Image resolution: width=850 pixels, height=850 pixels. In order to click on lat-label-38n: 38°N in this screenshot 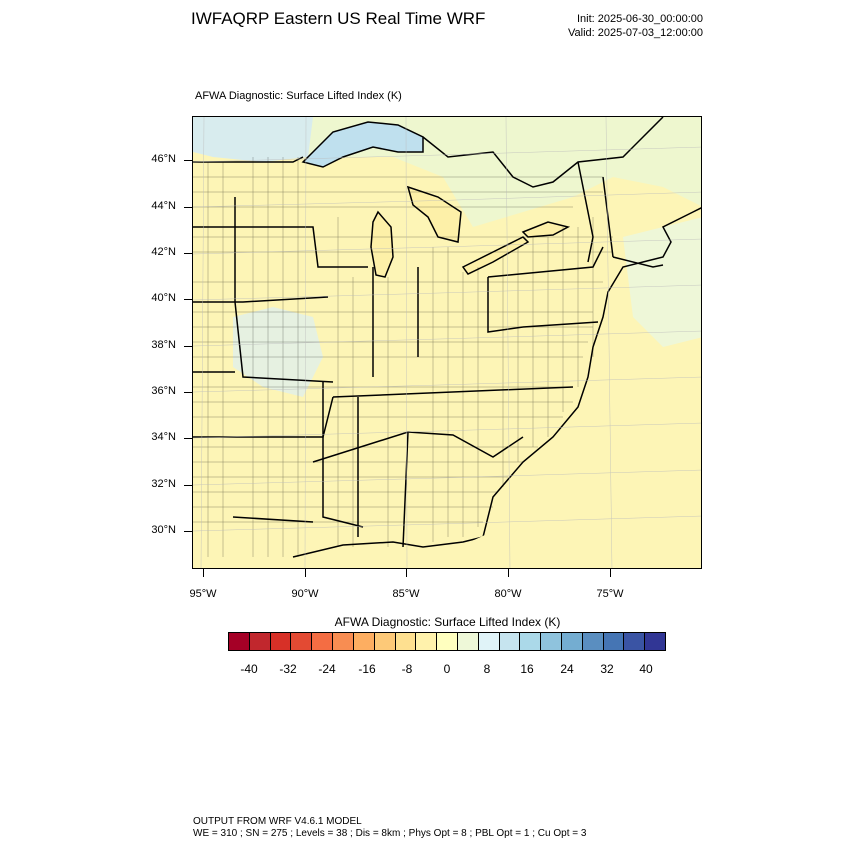, I will do `click(163, 345)`.